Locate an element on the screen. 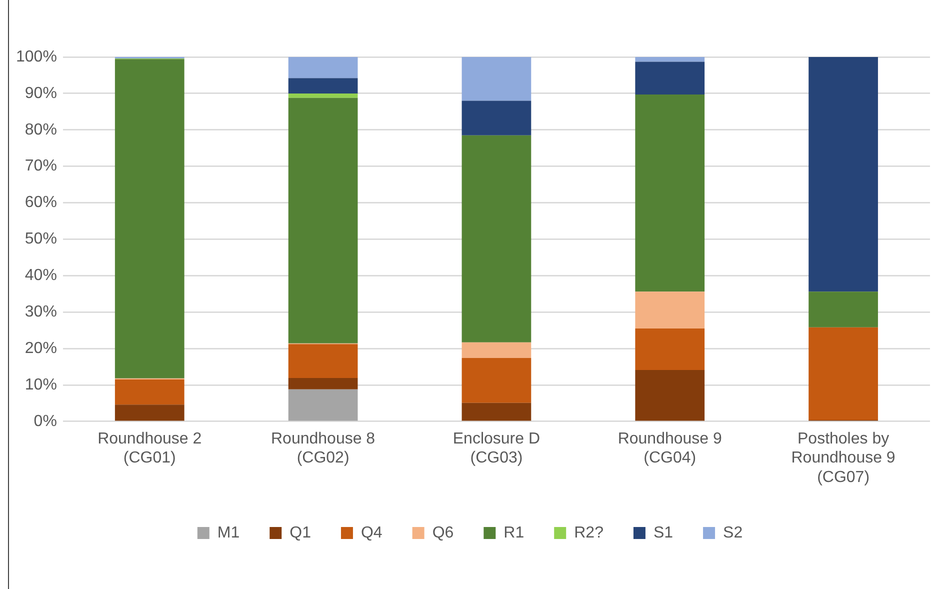 This screenshot has width=933, height=589. y-tick-label: 100% is located at coordinates (36, 57).